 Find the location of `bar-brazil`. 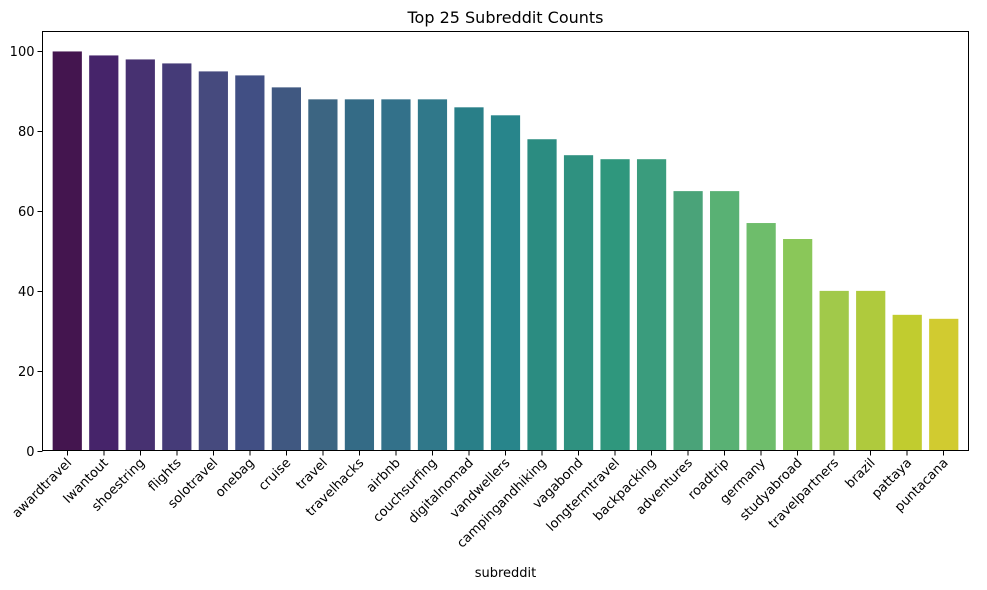

bar-brazil is located at coordinates (871, 370).